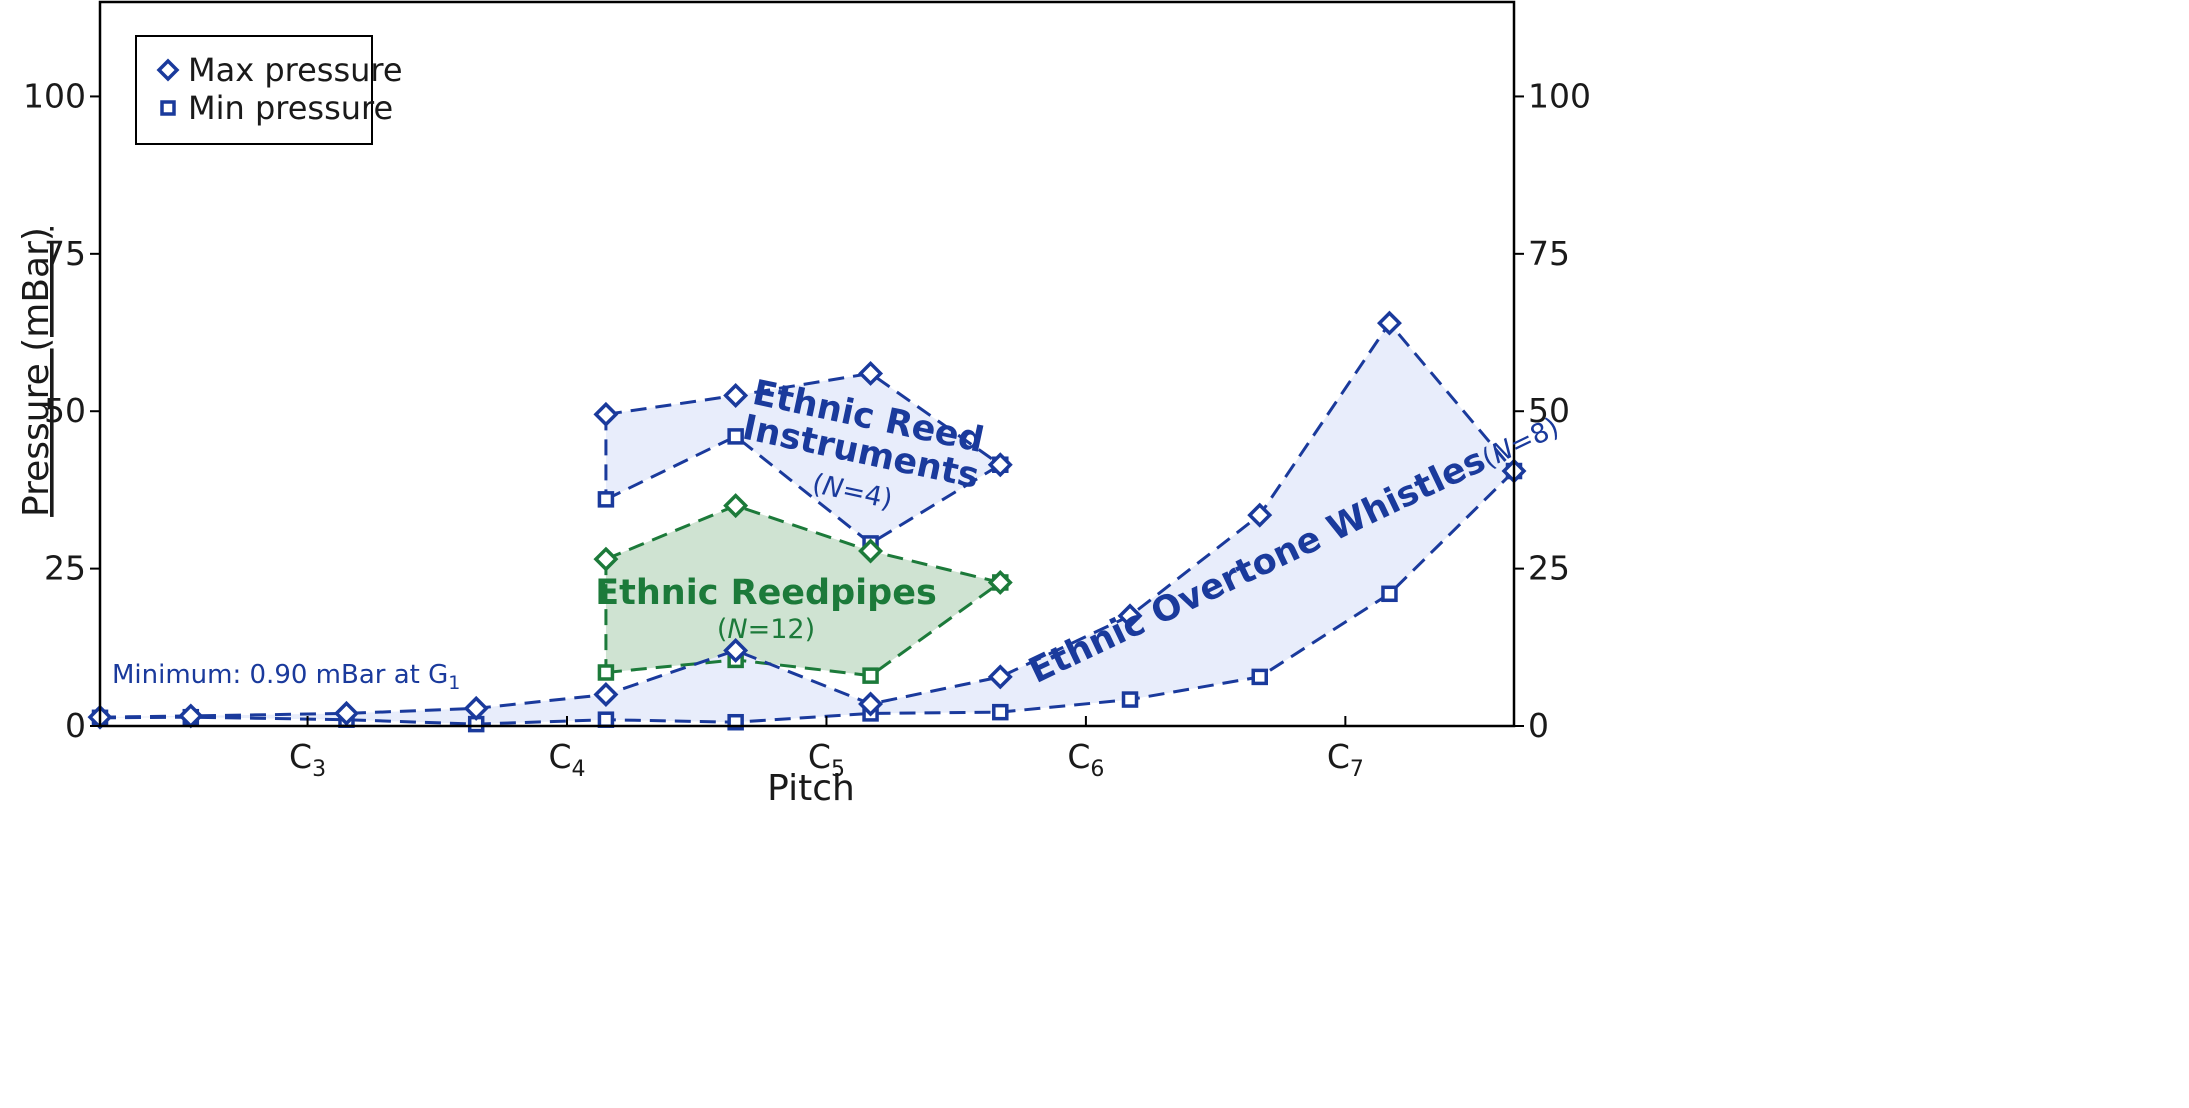  I want to click on y2-tick-label: 50, so click(1549, 410).